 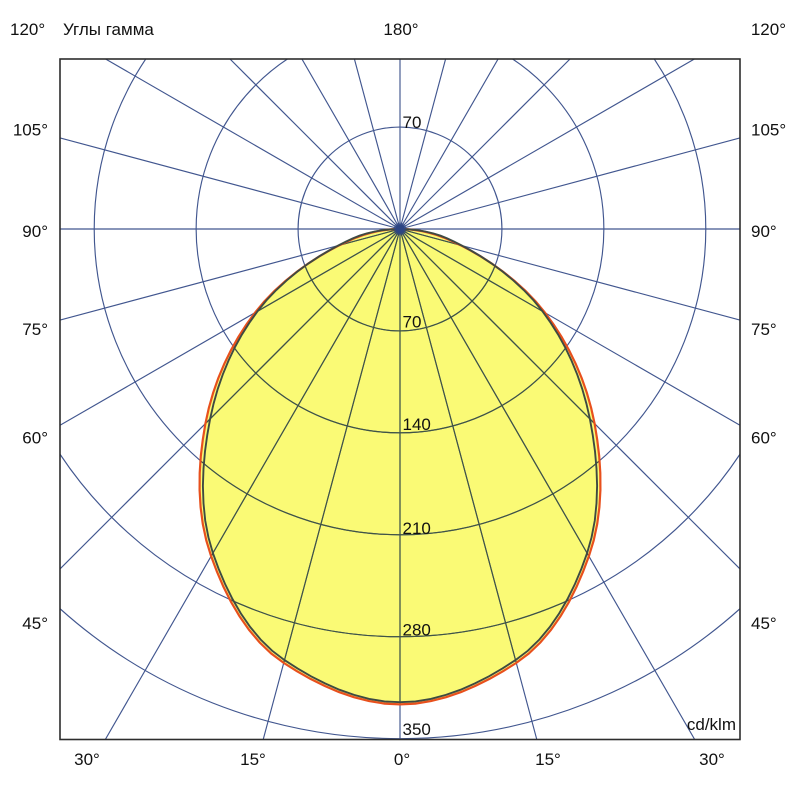 I want to click on svg-text: Углы гамма, so click(x=108, y=29).